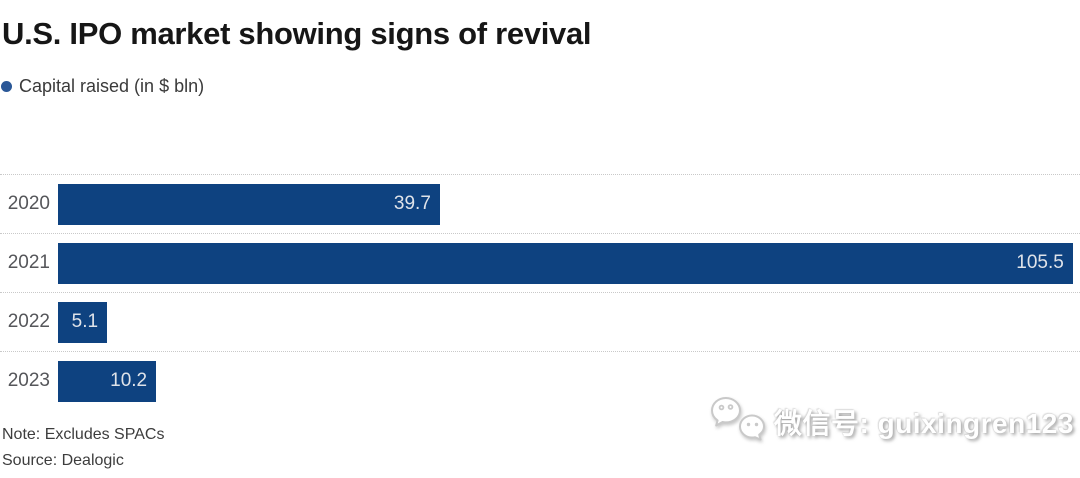 Image resolution: width=1080 pixels, height=478 pixels. I want to click on legend-label: Capital raised (in $ bln), so click(112, 86).